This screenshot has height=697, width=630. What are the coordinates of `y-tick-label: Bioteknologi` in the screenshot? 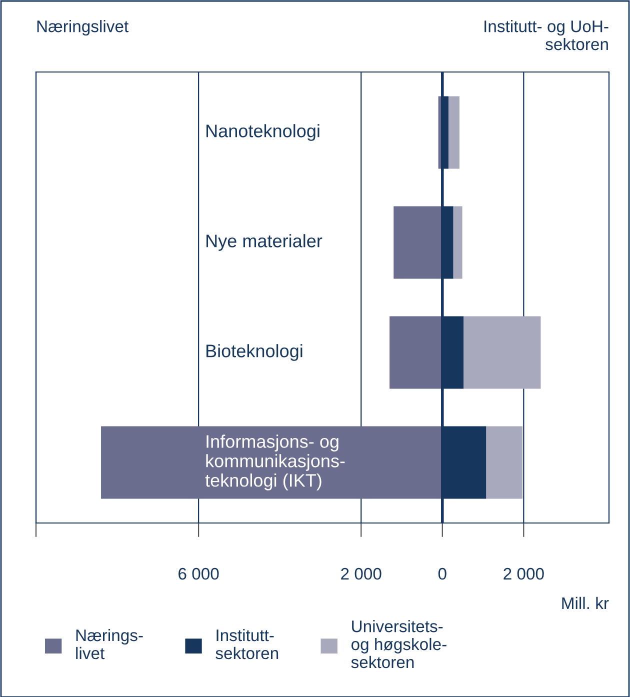 It's located at (254, 352).